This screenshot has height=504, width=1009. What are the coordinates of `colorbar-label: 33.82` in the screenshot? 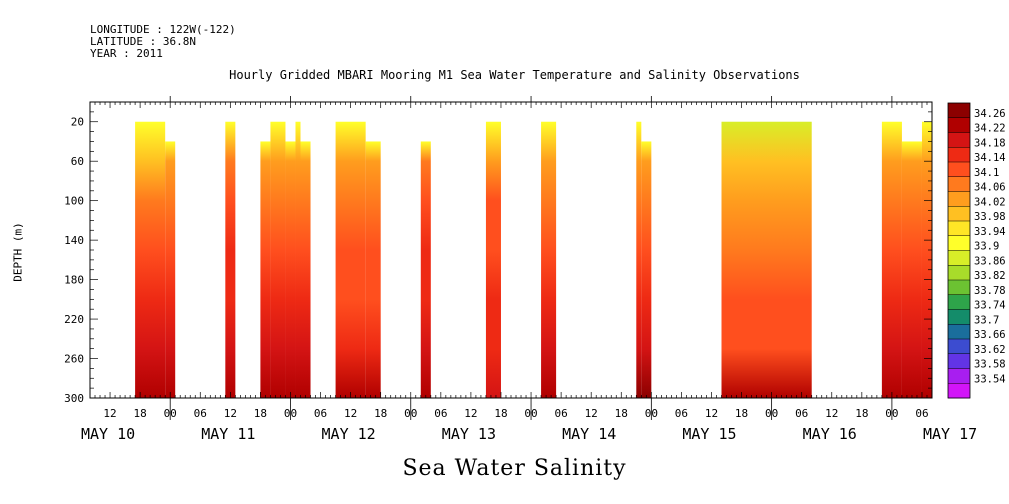 It's located at (990, 276).